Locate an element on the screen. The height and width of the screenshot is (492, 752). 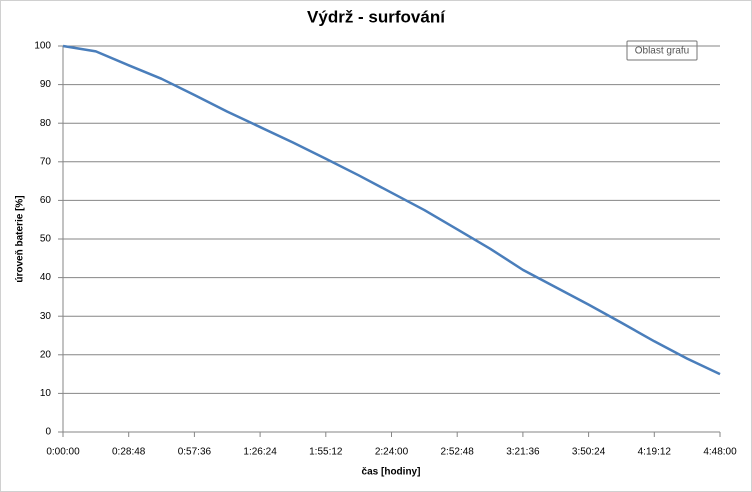
y-tick-label: 20 is located at coordinates (46, 354).